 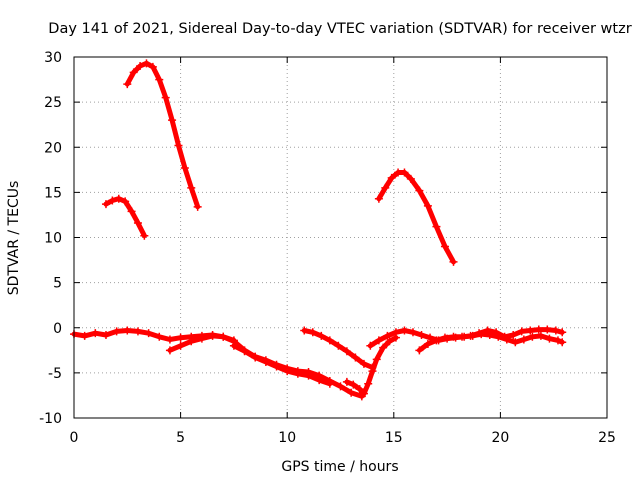 What do you see at coordinates (500, 438) in the screenshot?
I see `x-tick-label: 20` at bounding box center [500, 438].